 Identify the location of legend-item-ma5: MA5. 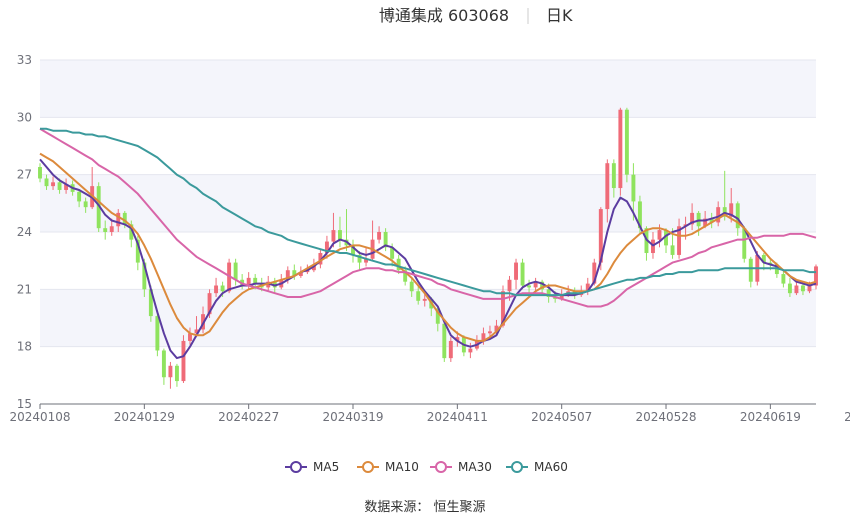
(312, 467).